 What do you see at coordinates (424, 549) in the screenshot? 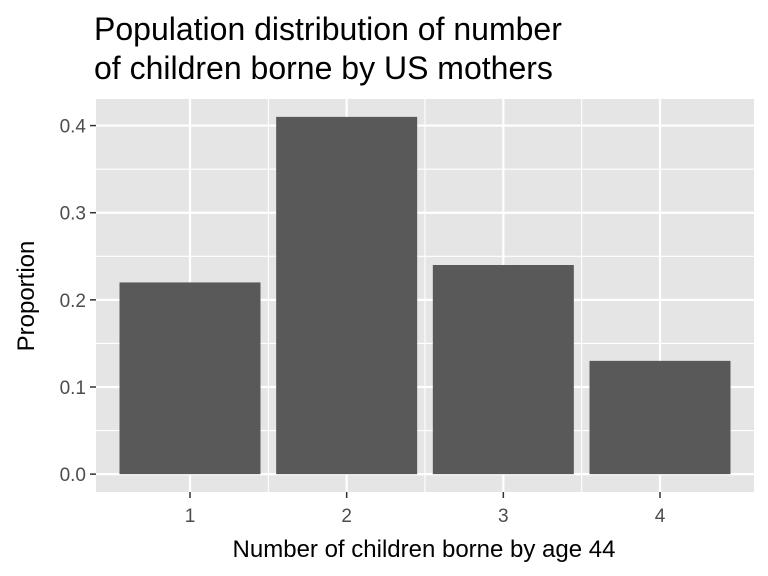
I see `x-axis-title: Number of children borne by age 44` at bounding box center [424, 549].